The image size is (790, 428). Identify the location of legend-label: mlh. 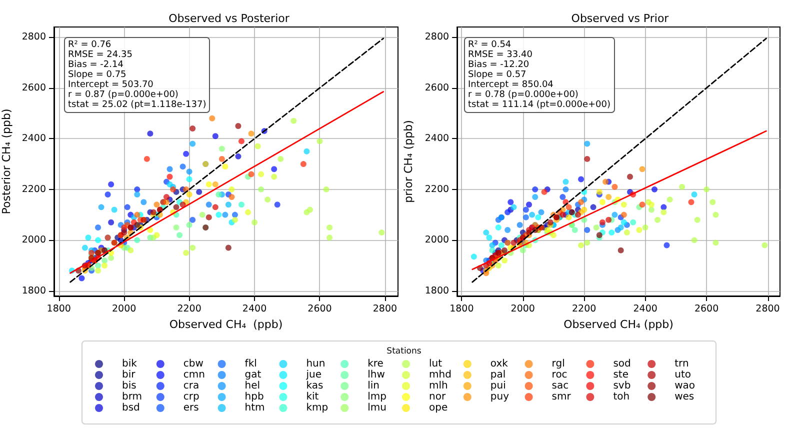
(438, 386).